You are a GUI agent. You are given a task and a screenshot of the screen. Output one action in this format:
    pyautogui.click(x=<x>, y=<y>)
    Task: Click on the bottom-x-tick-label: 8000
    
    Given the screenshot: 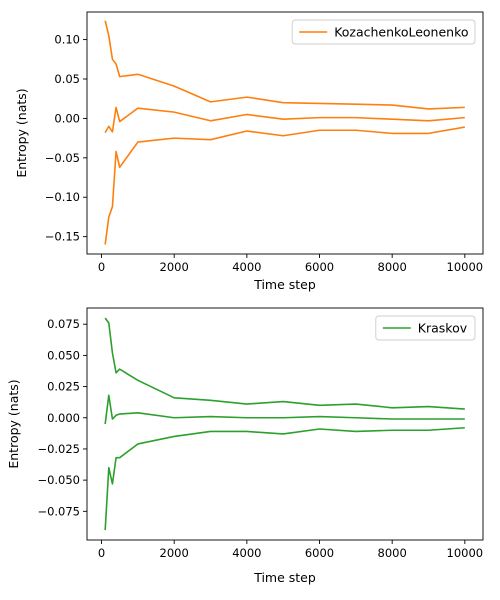 What is the action you would take?
    pyautogui.click(x=392, y=553)
    